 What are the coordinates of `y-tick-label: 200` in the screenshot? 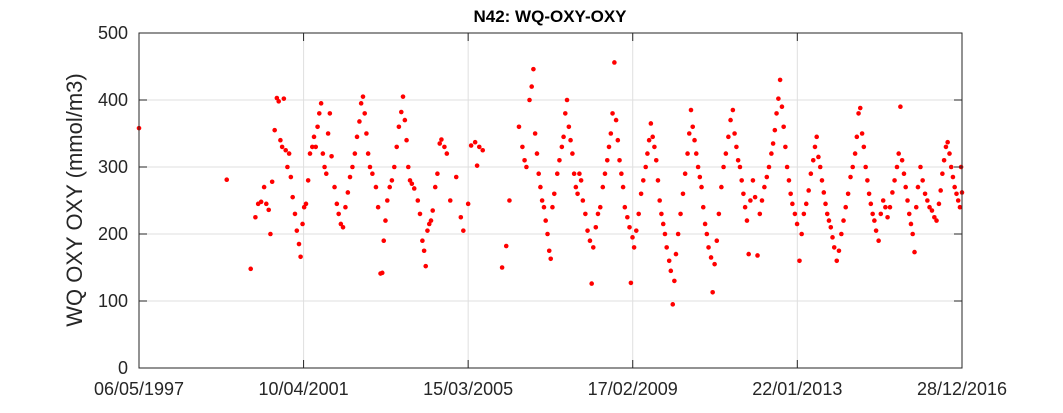 It's located at (113, 234).